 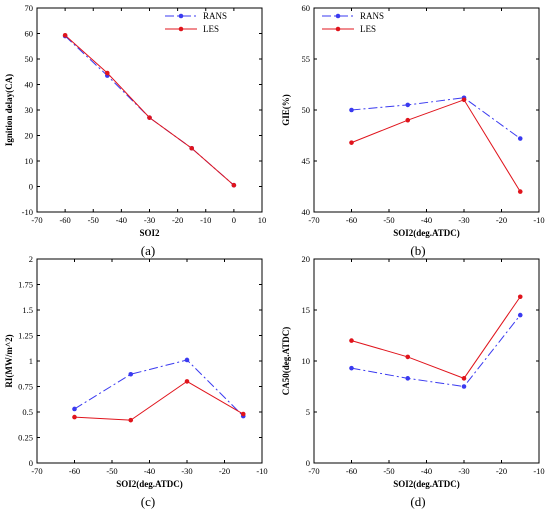 I want to click on legend-marker-les, so click(x=181, y=29).